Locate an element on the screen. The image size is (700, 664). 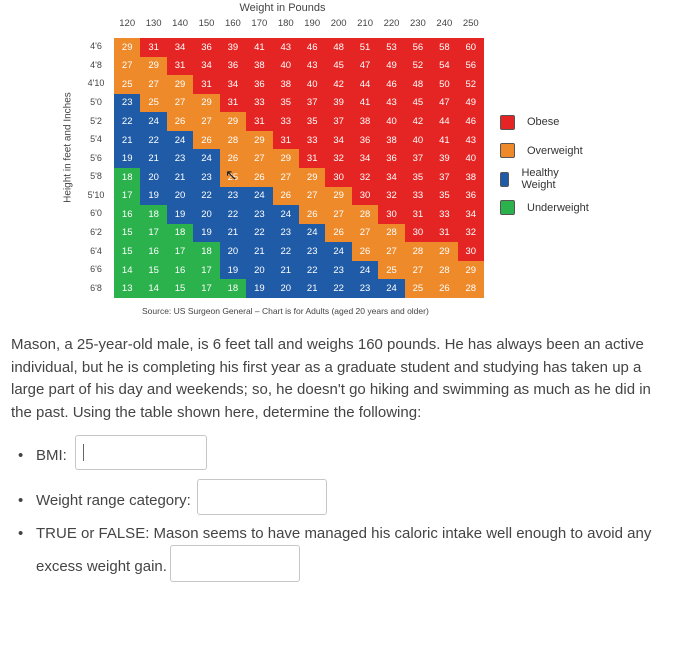
true-false-line-2: excess weight gain. is located at coordinates (101, 566).